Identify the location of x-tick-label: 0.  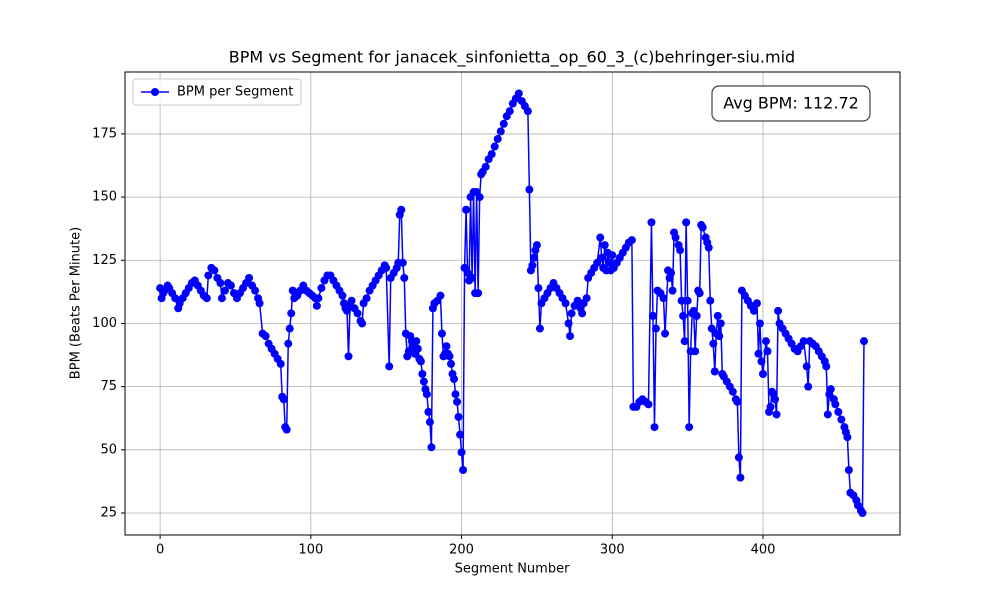
(160, 550).